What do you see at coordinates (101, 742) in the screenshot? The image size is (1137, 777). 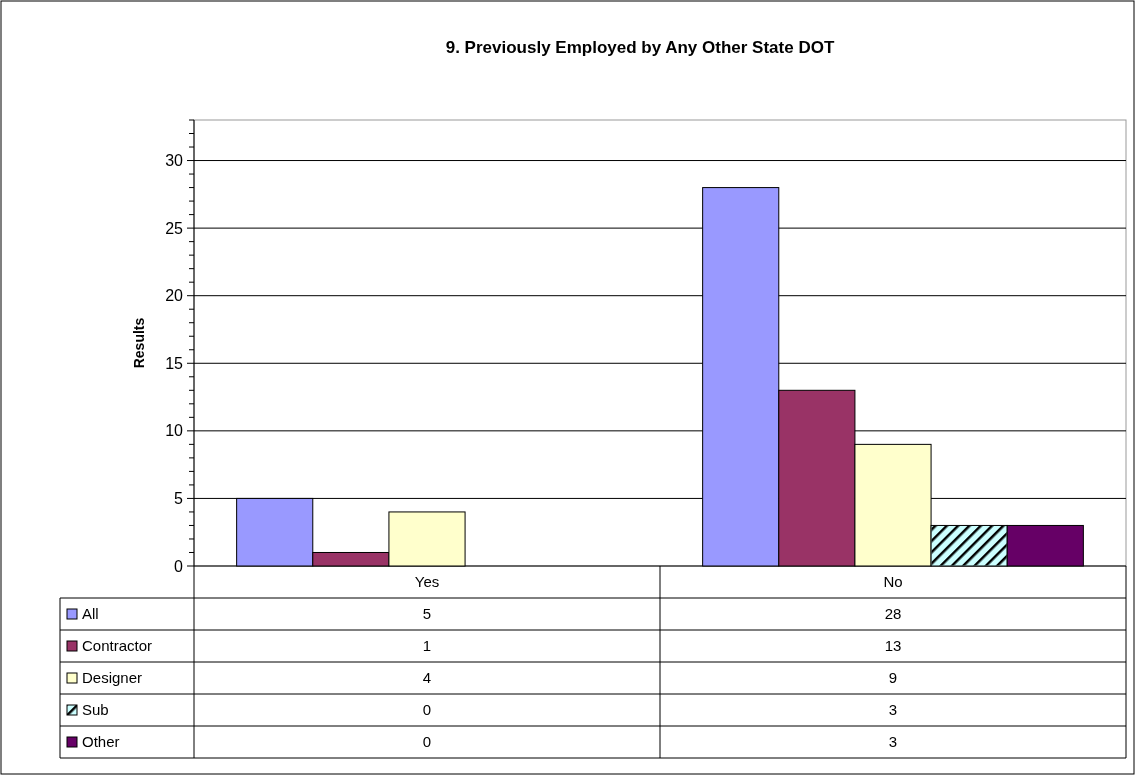 I see `legend-label: Other` at bounding box center [101, 742].